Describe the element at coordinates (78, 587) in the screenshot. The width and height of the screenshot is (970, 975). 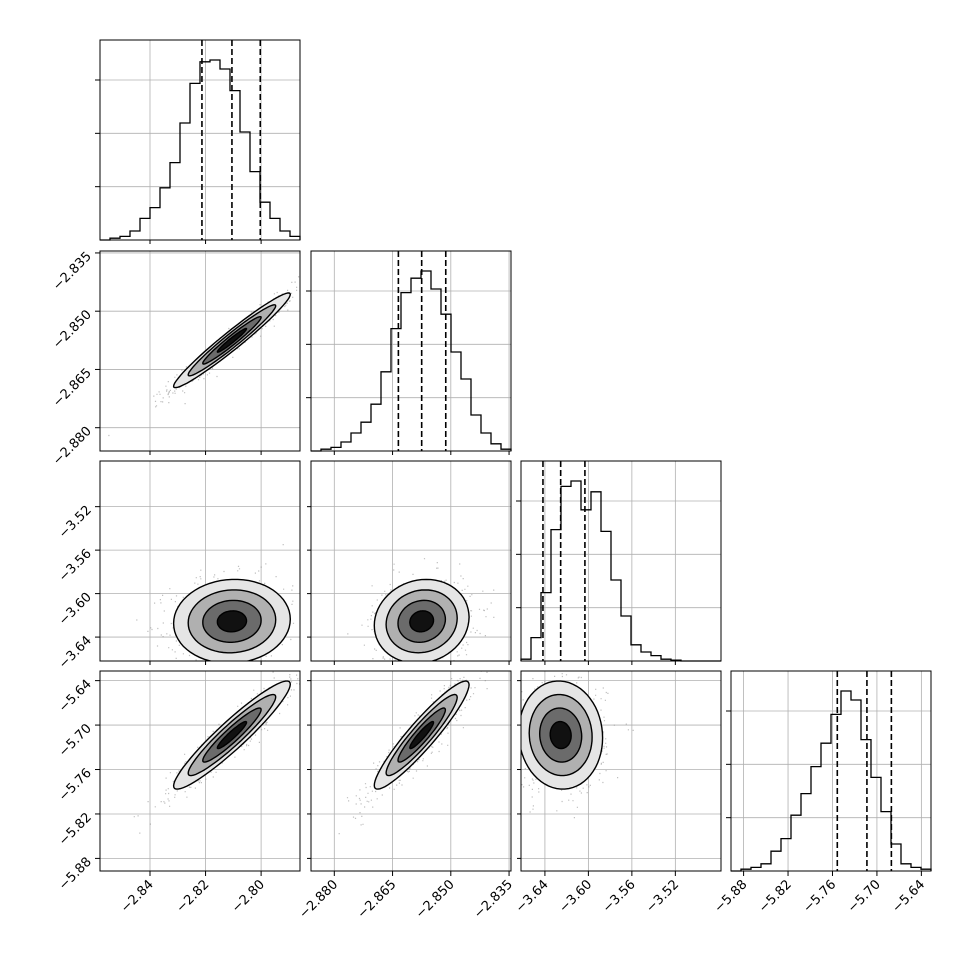
I see `y-axis-2: −3.64 −3.60 −3.56 −3.52` at that location.